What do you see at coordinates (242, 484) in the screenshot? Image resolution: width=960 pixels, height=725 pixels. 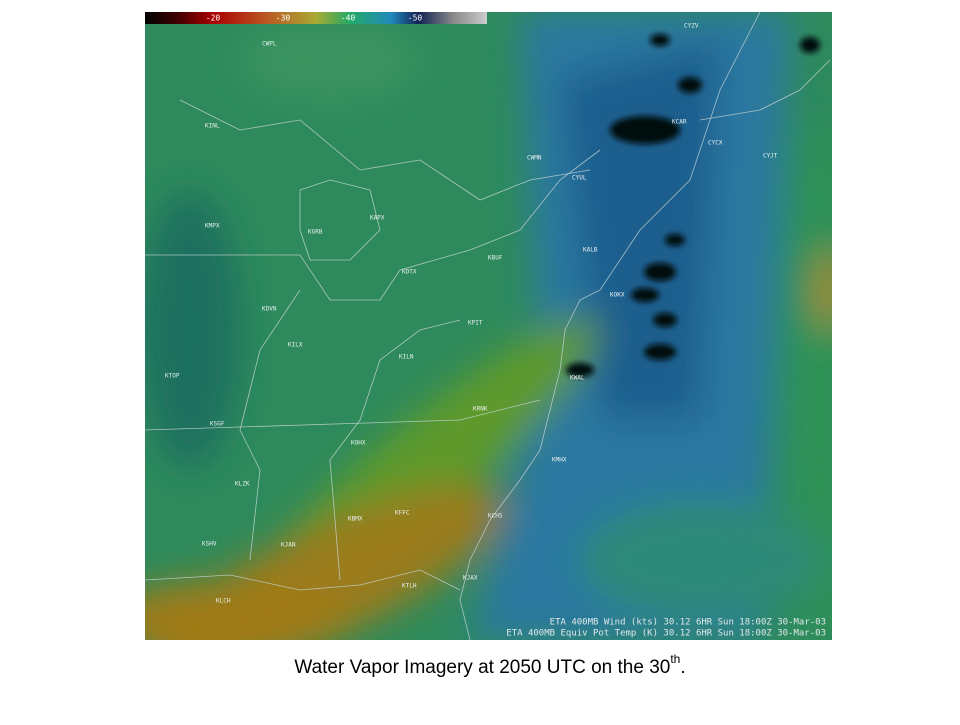 I see `station-label: KLZK` at bounding box center [242, 484].